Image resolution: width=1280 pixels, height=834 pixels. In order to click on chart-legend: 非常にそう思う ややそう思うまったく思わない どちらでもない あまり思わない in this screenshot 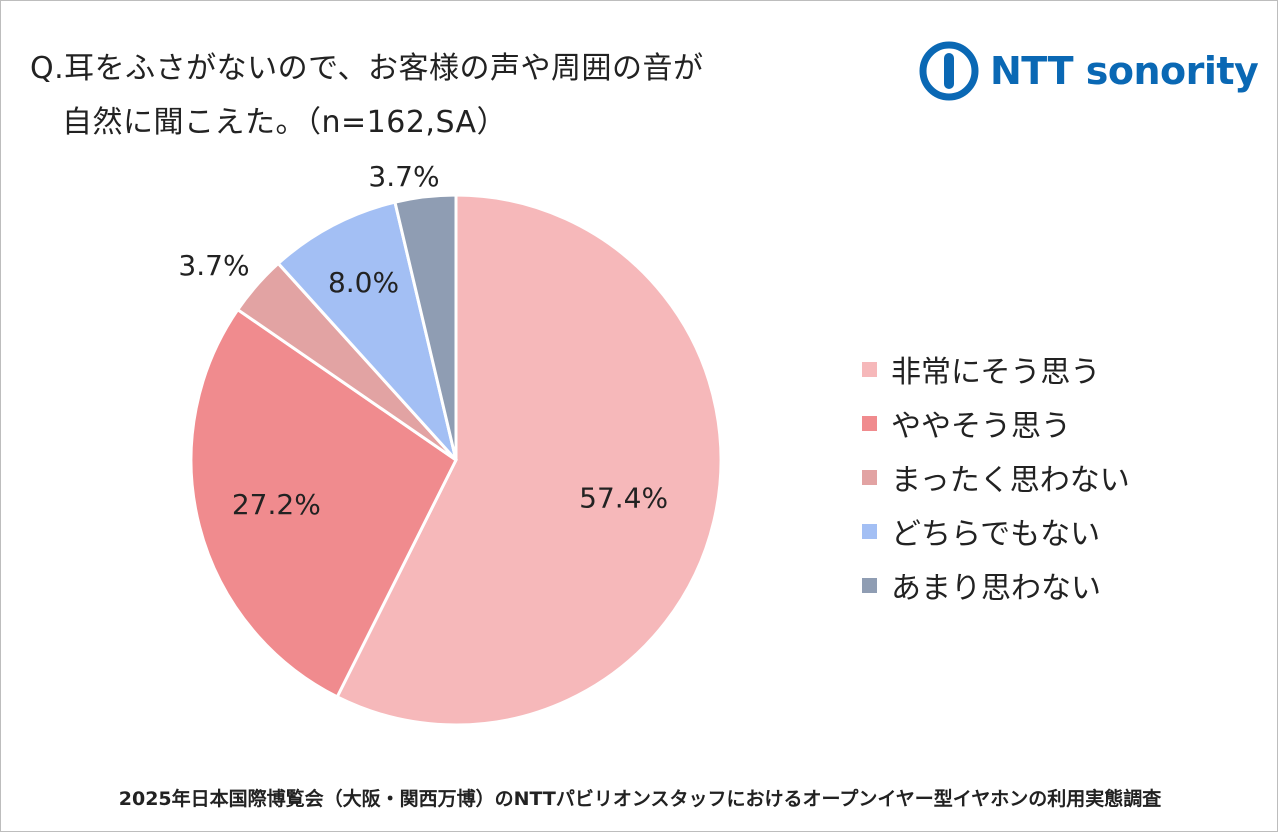, I will do `click(996, 477)`.